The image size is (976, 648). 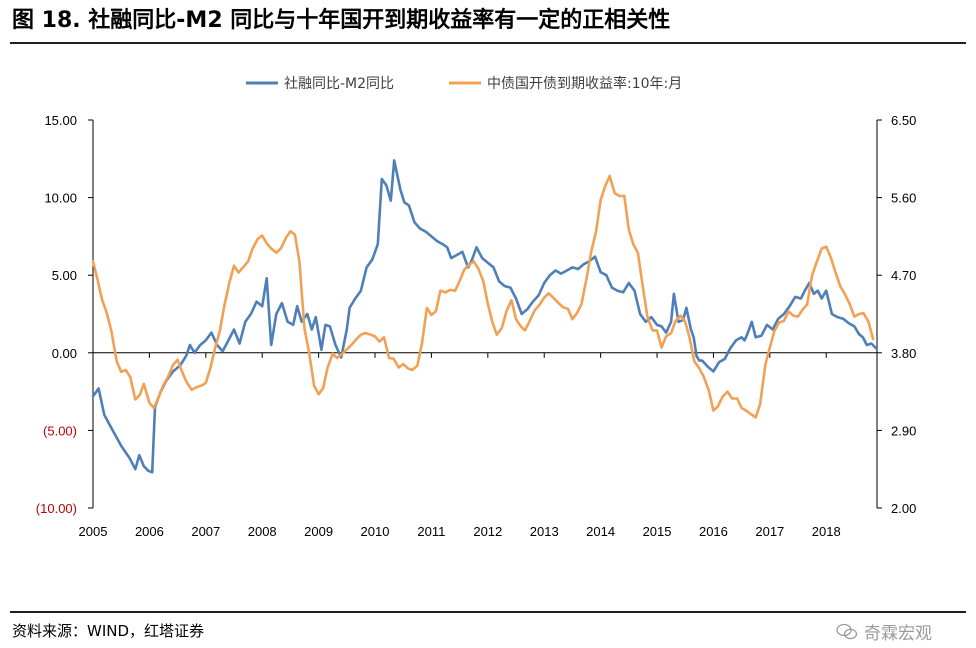 I want to click on chart-title: 图 18. 社融同比-M2 同比与十年国开到期收益率有一定的正相关性, so click(x=341, y=20).